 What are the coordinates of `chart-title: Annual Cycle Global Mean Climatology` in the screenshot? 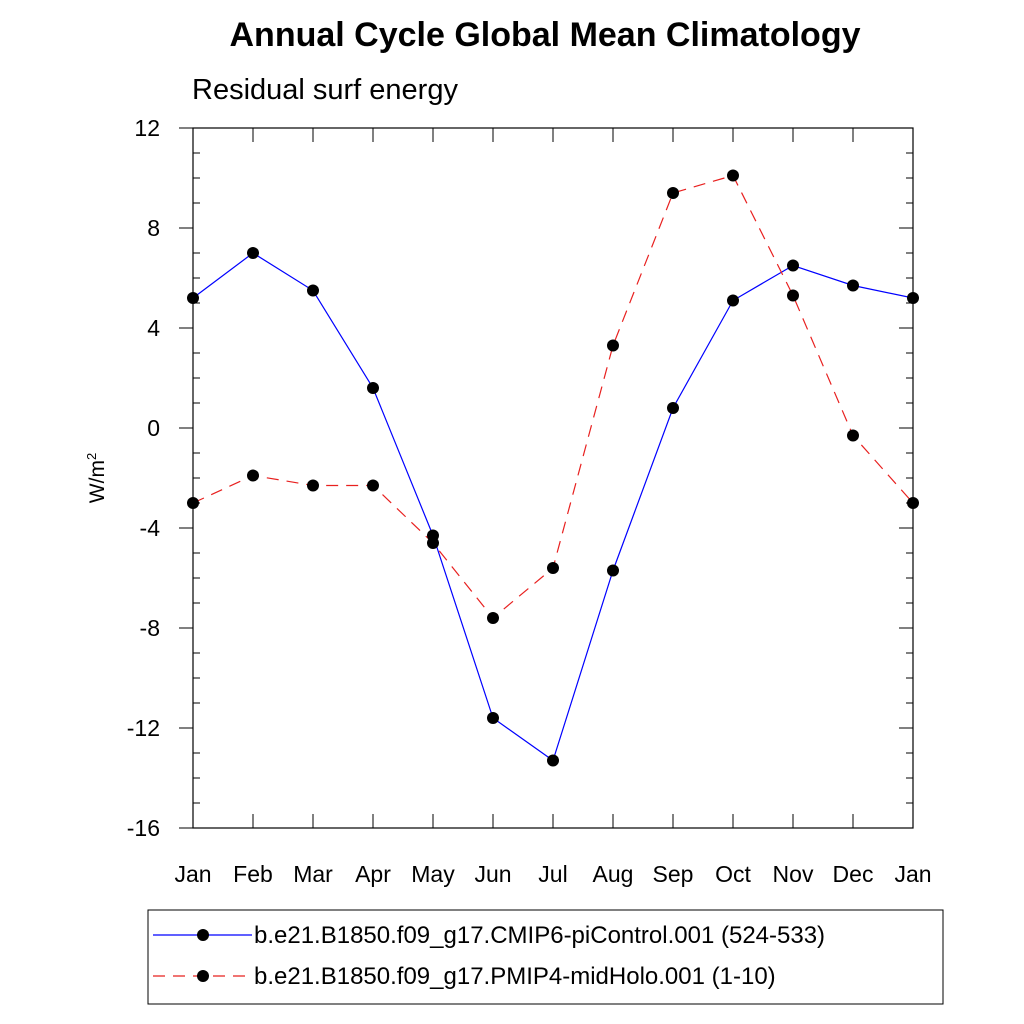 It's located at (545, 35).